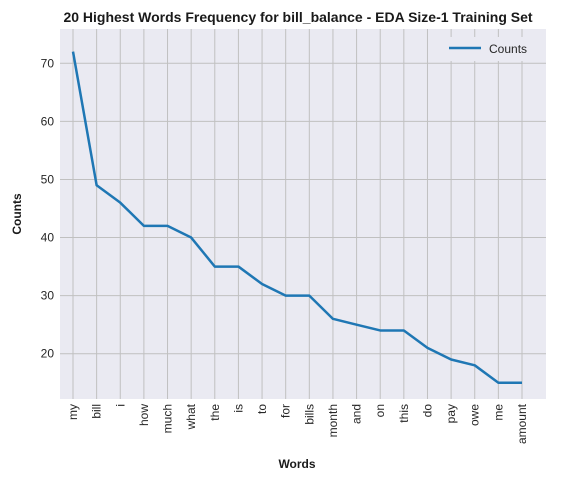  I want to click on x-tick-label: i, so click(120, 405).